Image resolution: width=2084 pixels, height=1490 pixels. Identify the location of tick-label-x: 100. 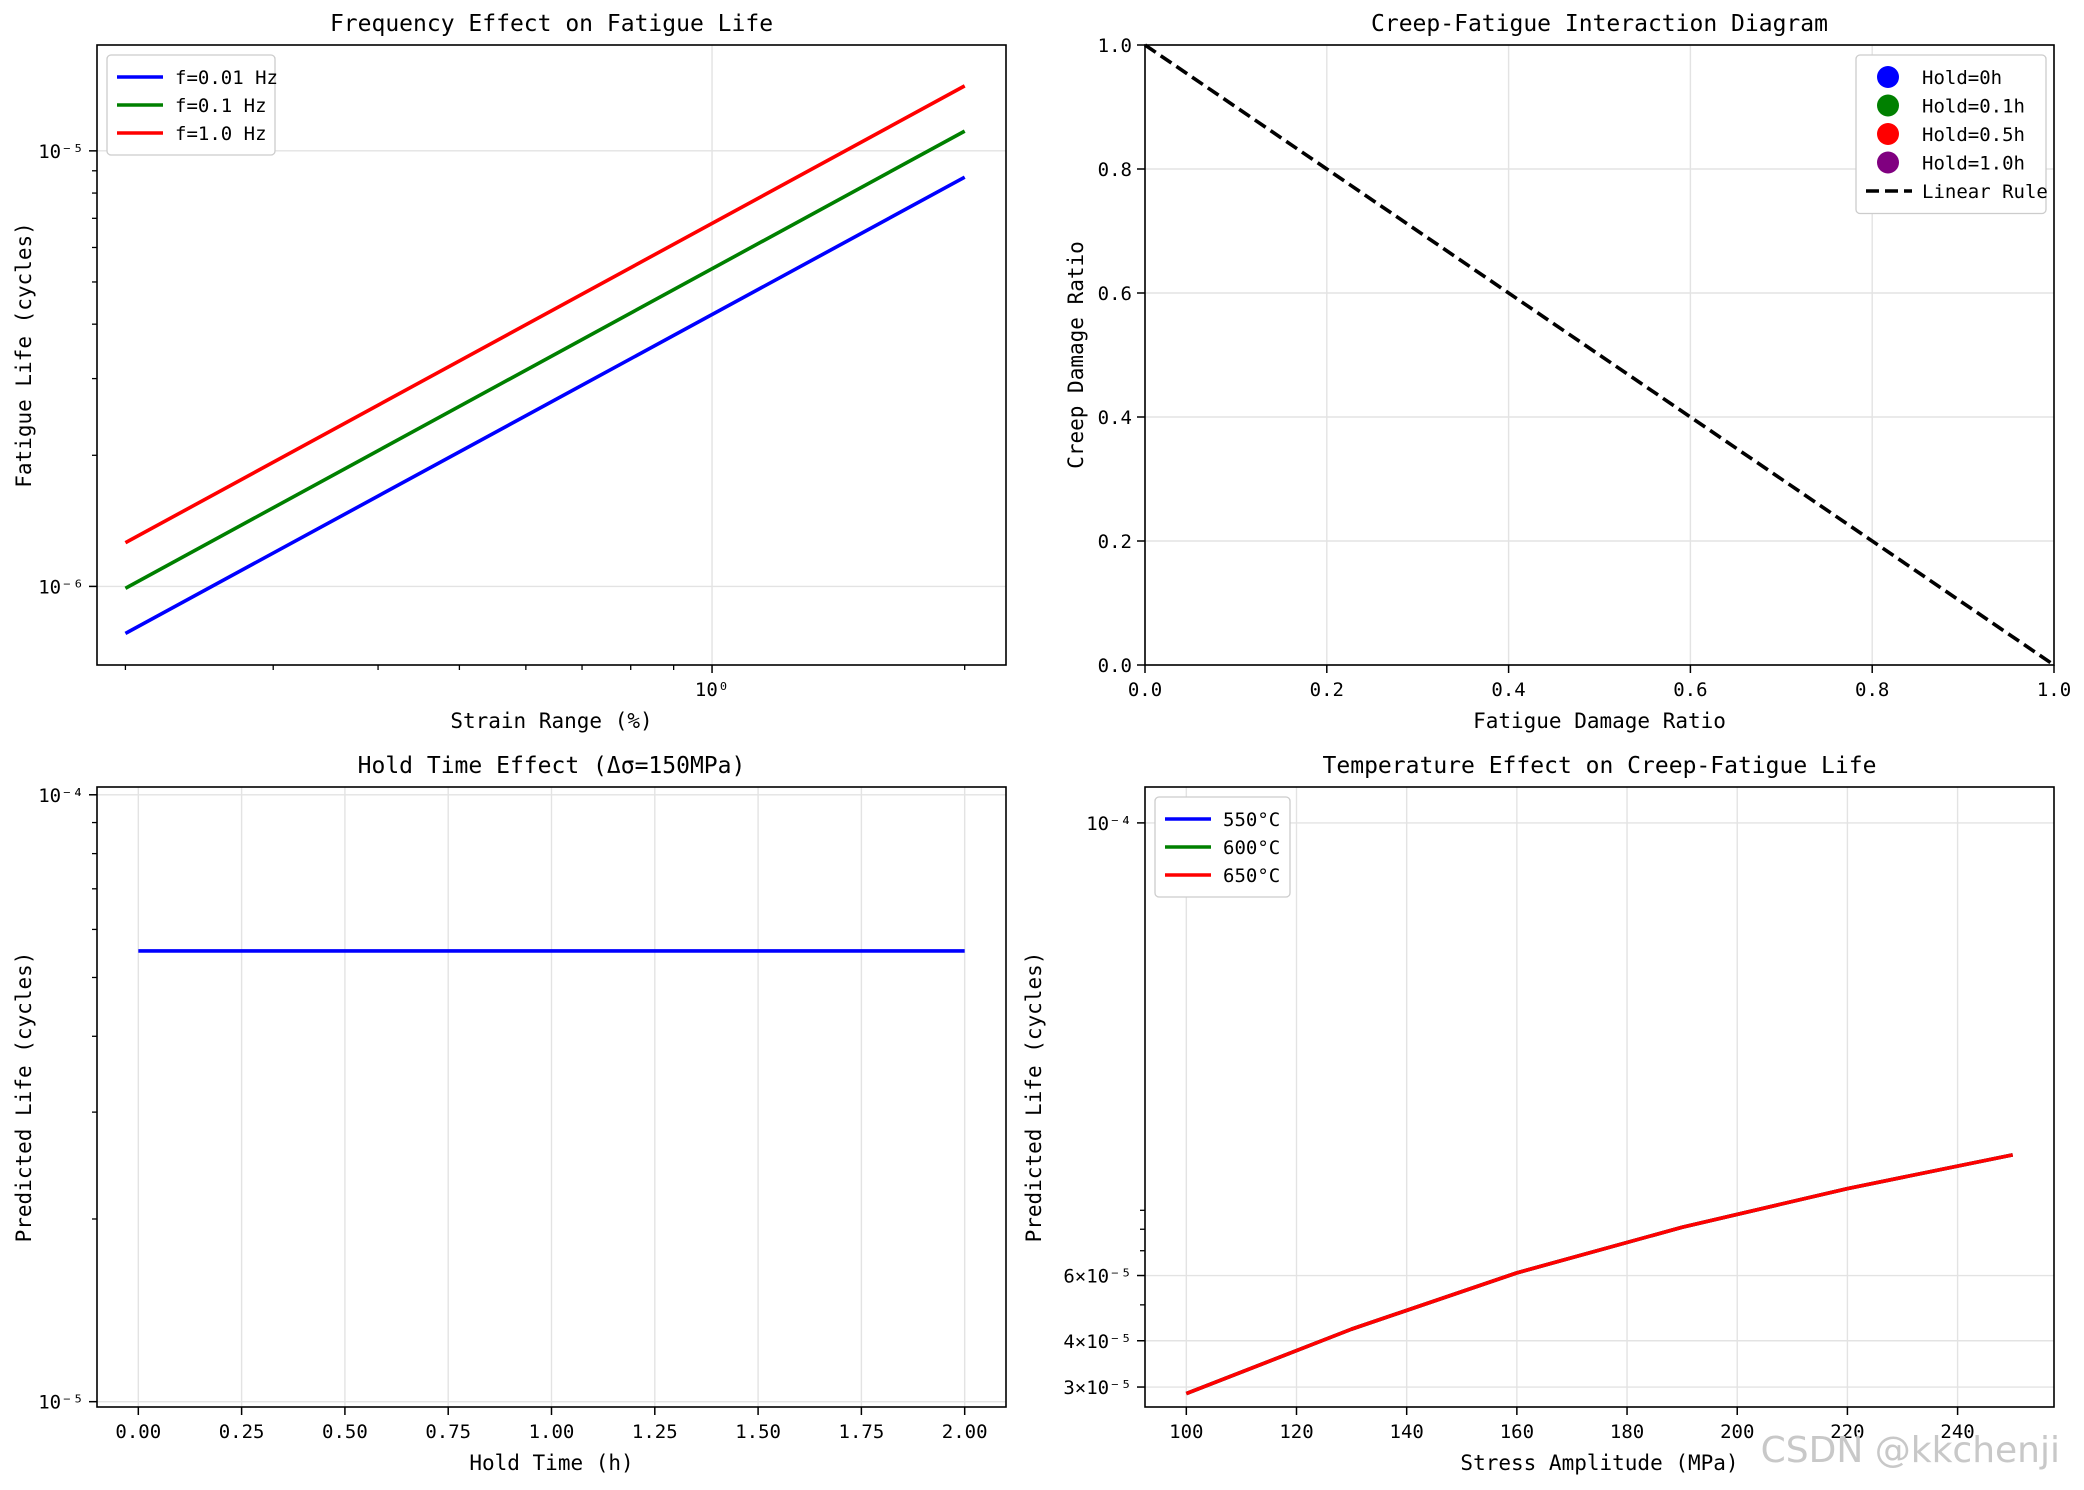
(1186, 1432).